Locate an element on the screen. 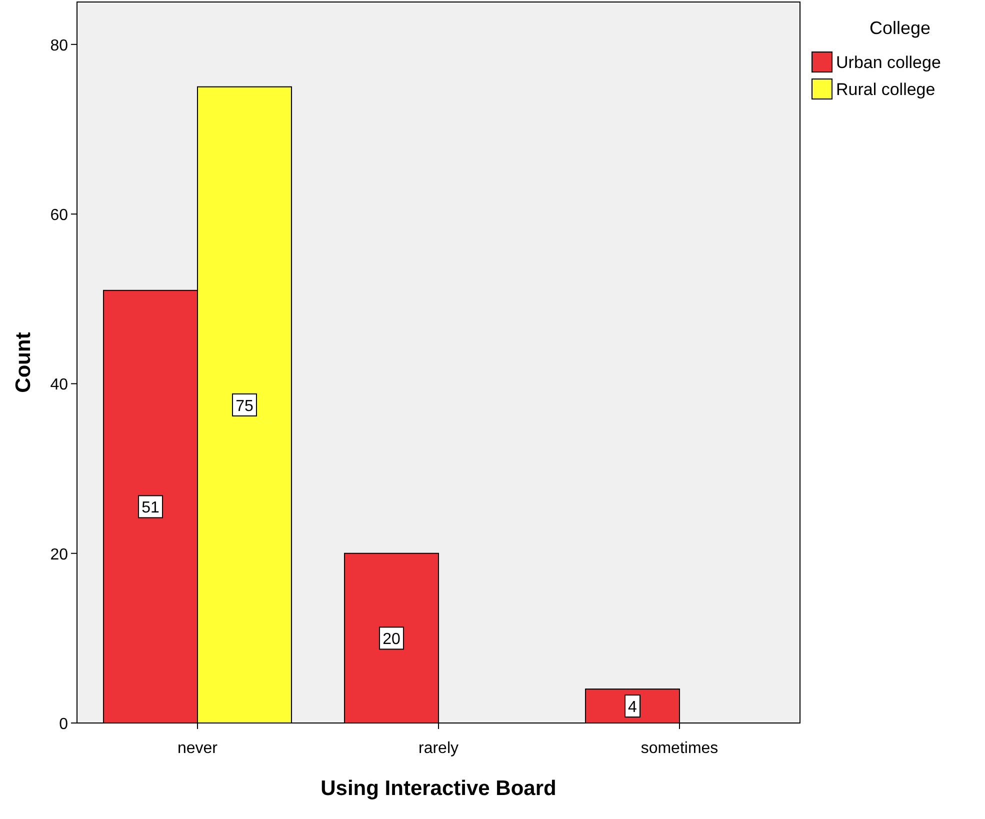  x-axis-title: Using Interactive Board is located at coordinates (438, 788).